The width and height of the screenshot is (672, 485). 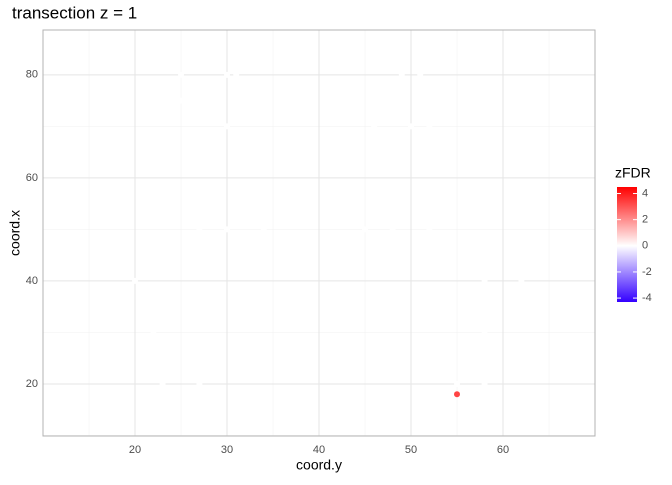 I want to click on legend-tick-label: 0, so click(x=645, y=246).